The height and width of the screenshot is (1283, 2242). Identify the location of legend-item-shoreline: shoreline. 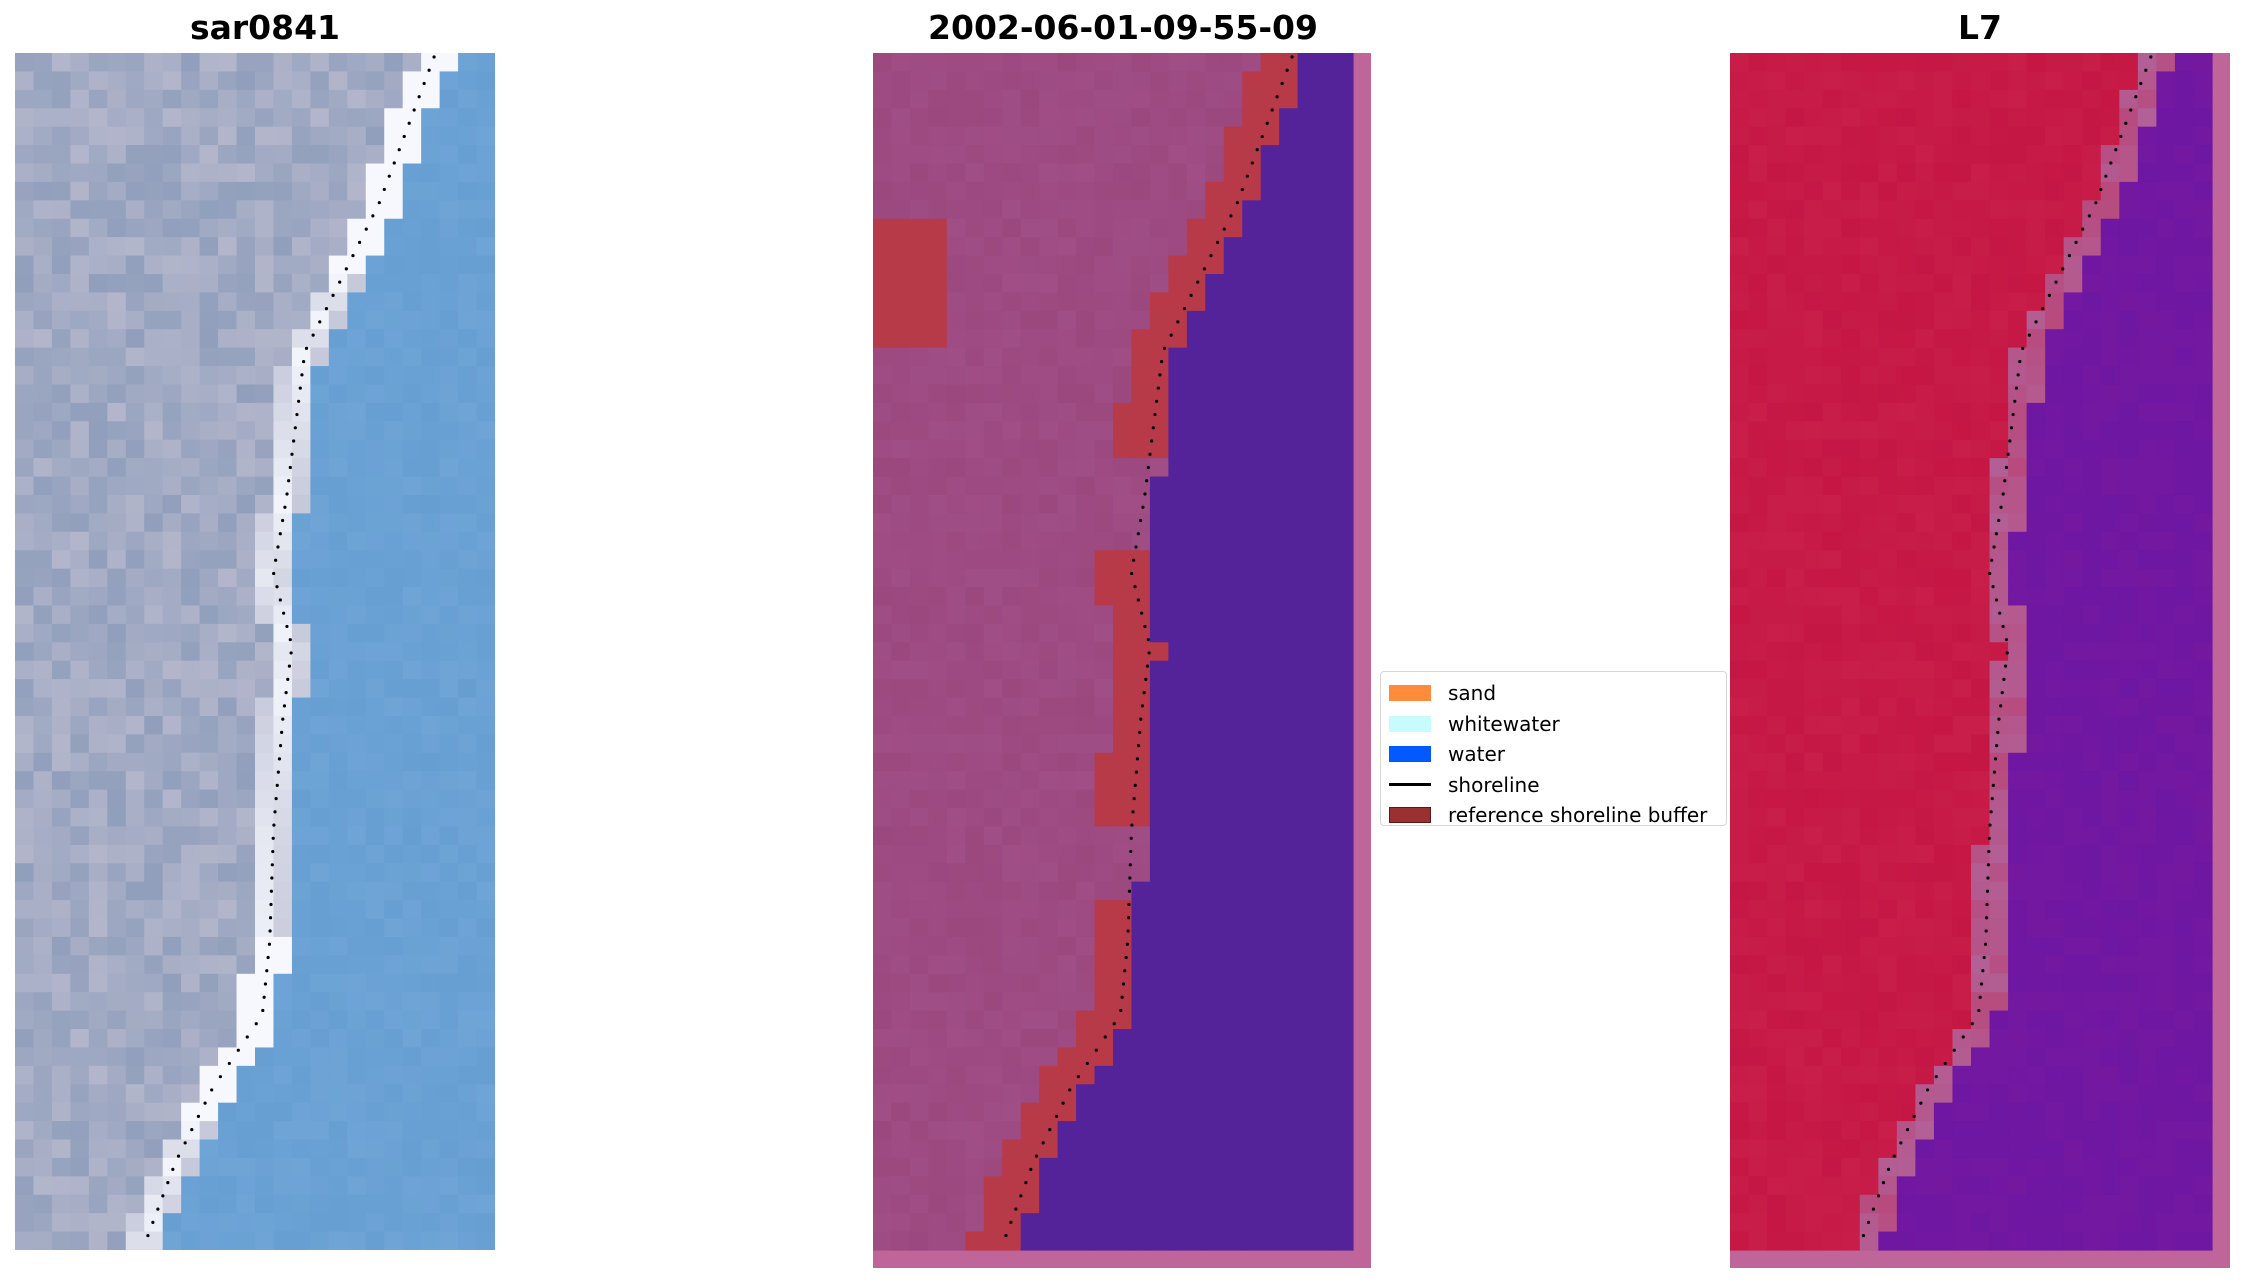
(1557, 785).